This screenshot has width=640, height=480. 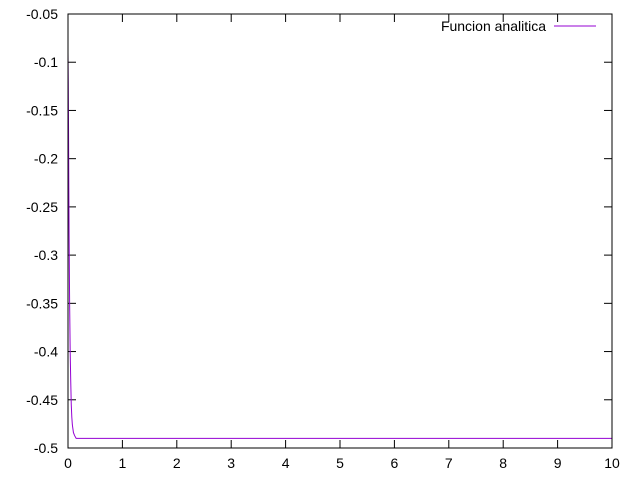 I want to click on y-tick-label: -0.05, so click(x=42, y=14).